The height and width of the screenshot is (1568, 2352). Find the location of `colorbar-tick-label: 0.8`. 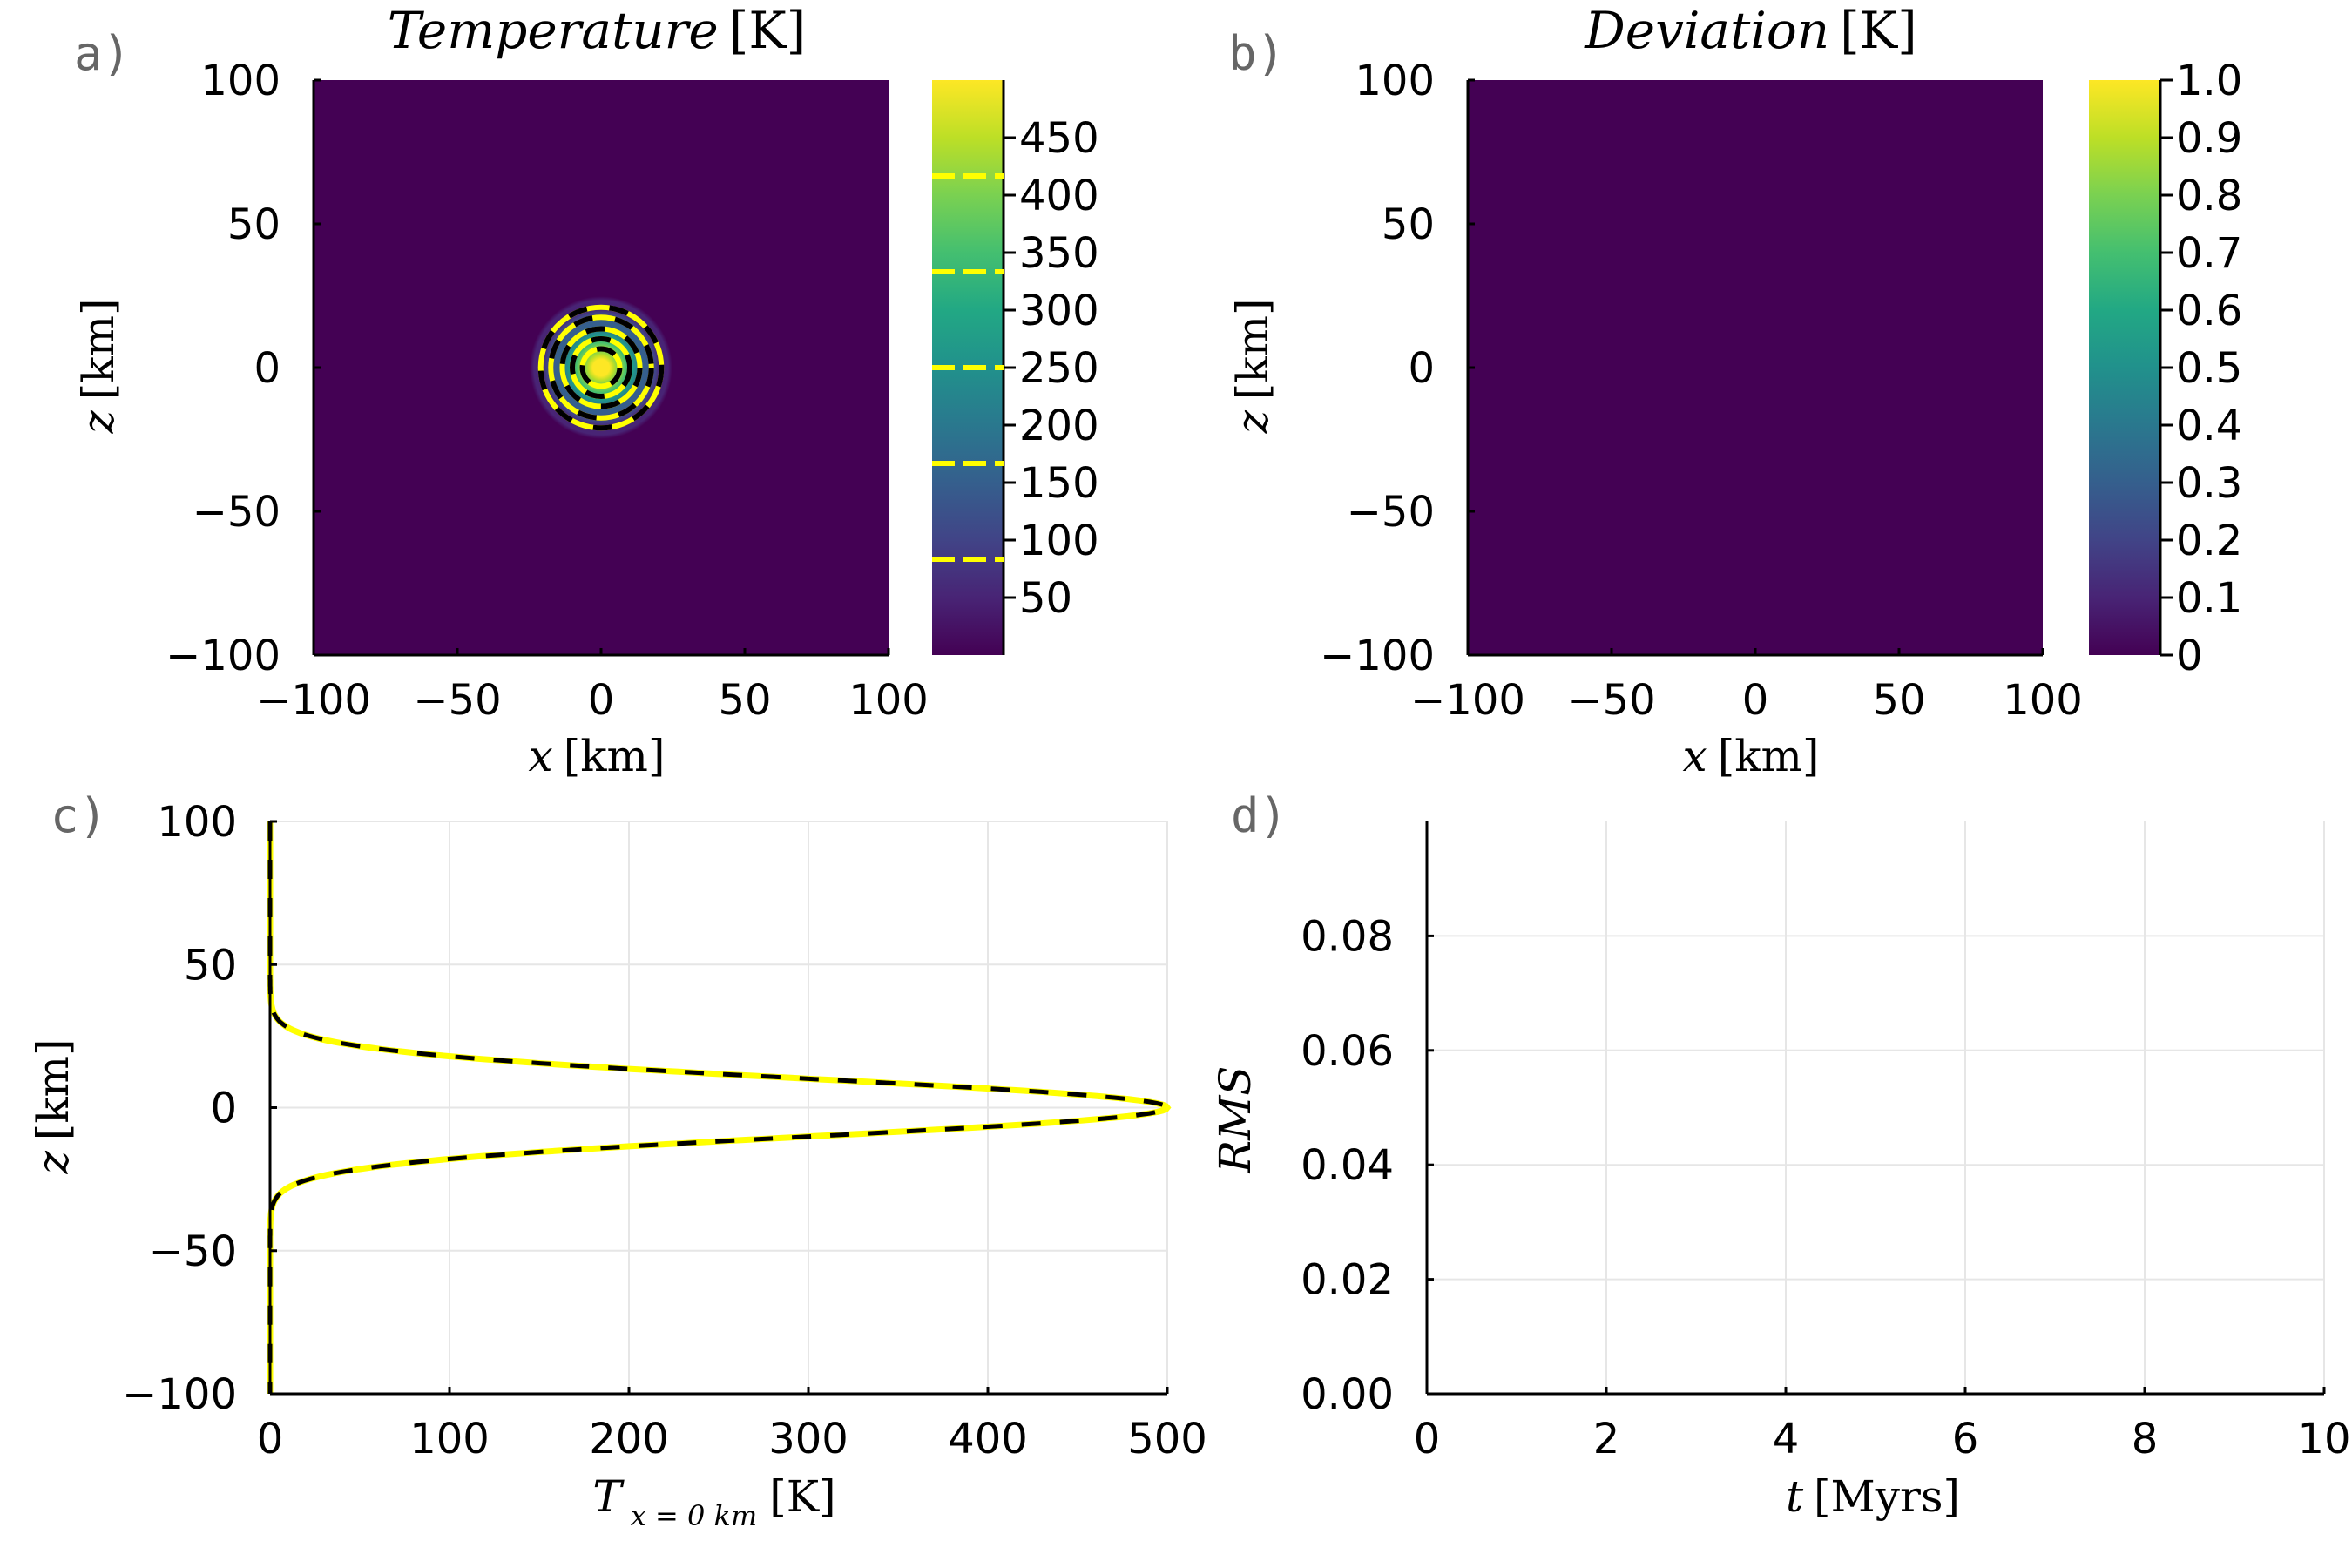

colorbar-tick-label: 0.8 is located at coordinates (2209, 196).